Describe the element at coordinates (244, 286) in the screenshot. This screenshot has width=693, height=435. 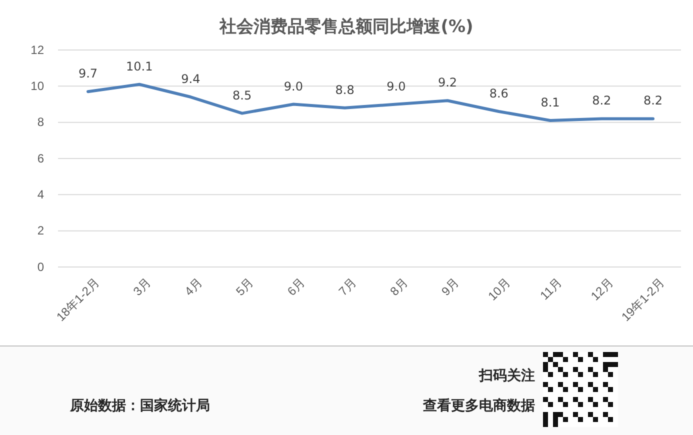
I see `x-tick-label: 5月` at that location.